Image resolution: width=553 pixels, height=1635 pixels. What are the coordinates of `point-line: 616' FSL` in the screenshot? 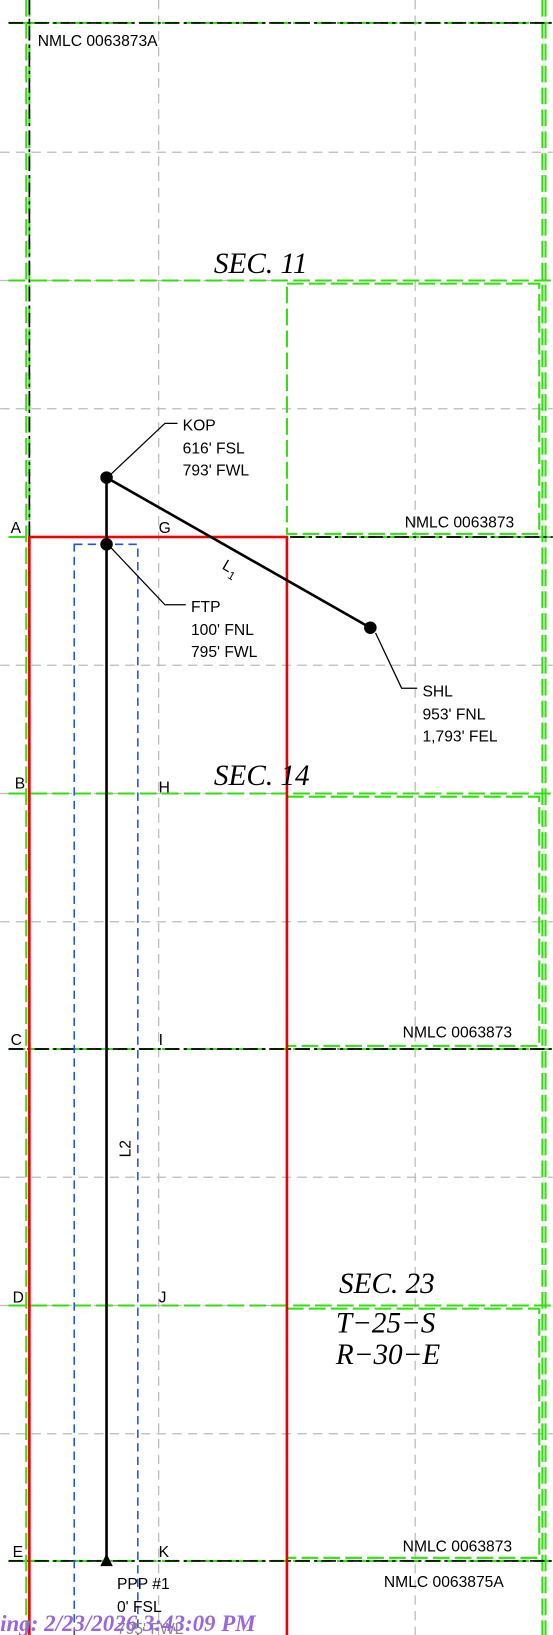 It's located at (214, 449).